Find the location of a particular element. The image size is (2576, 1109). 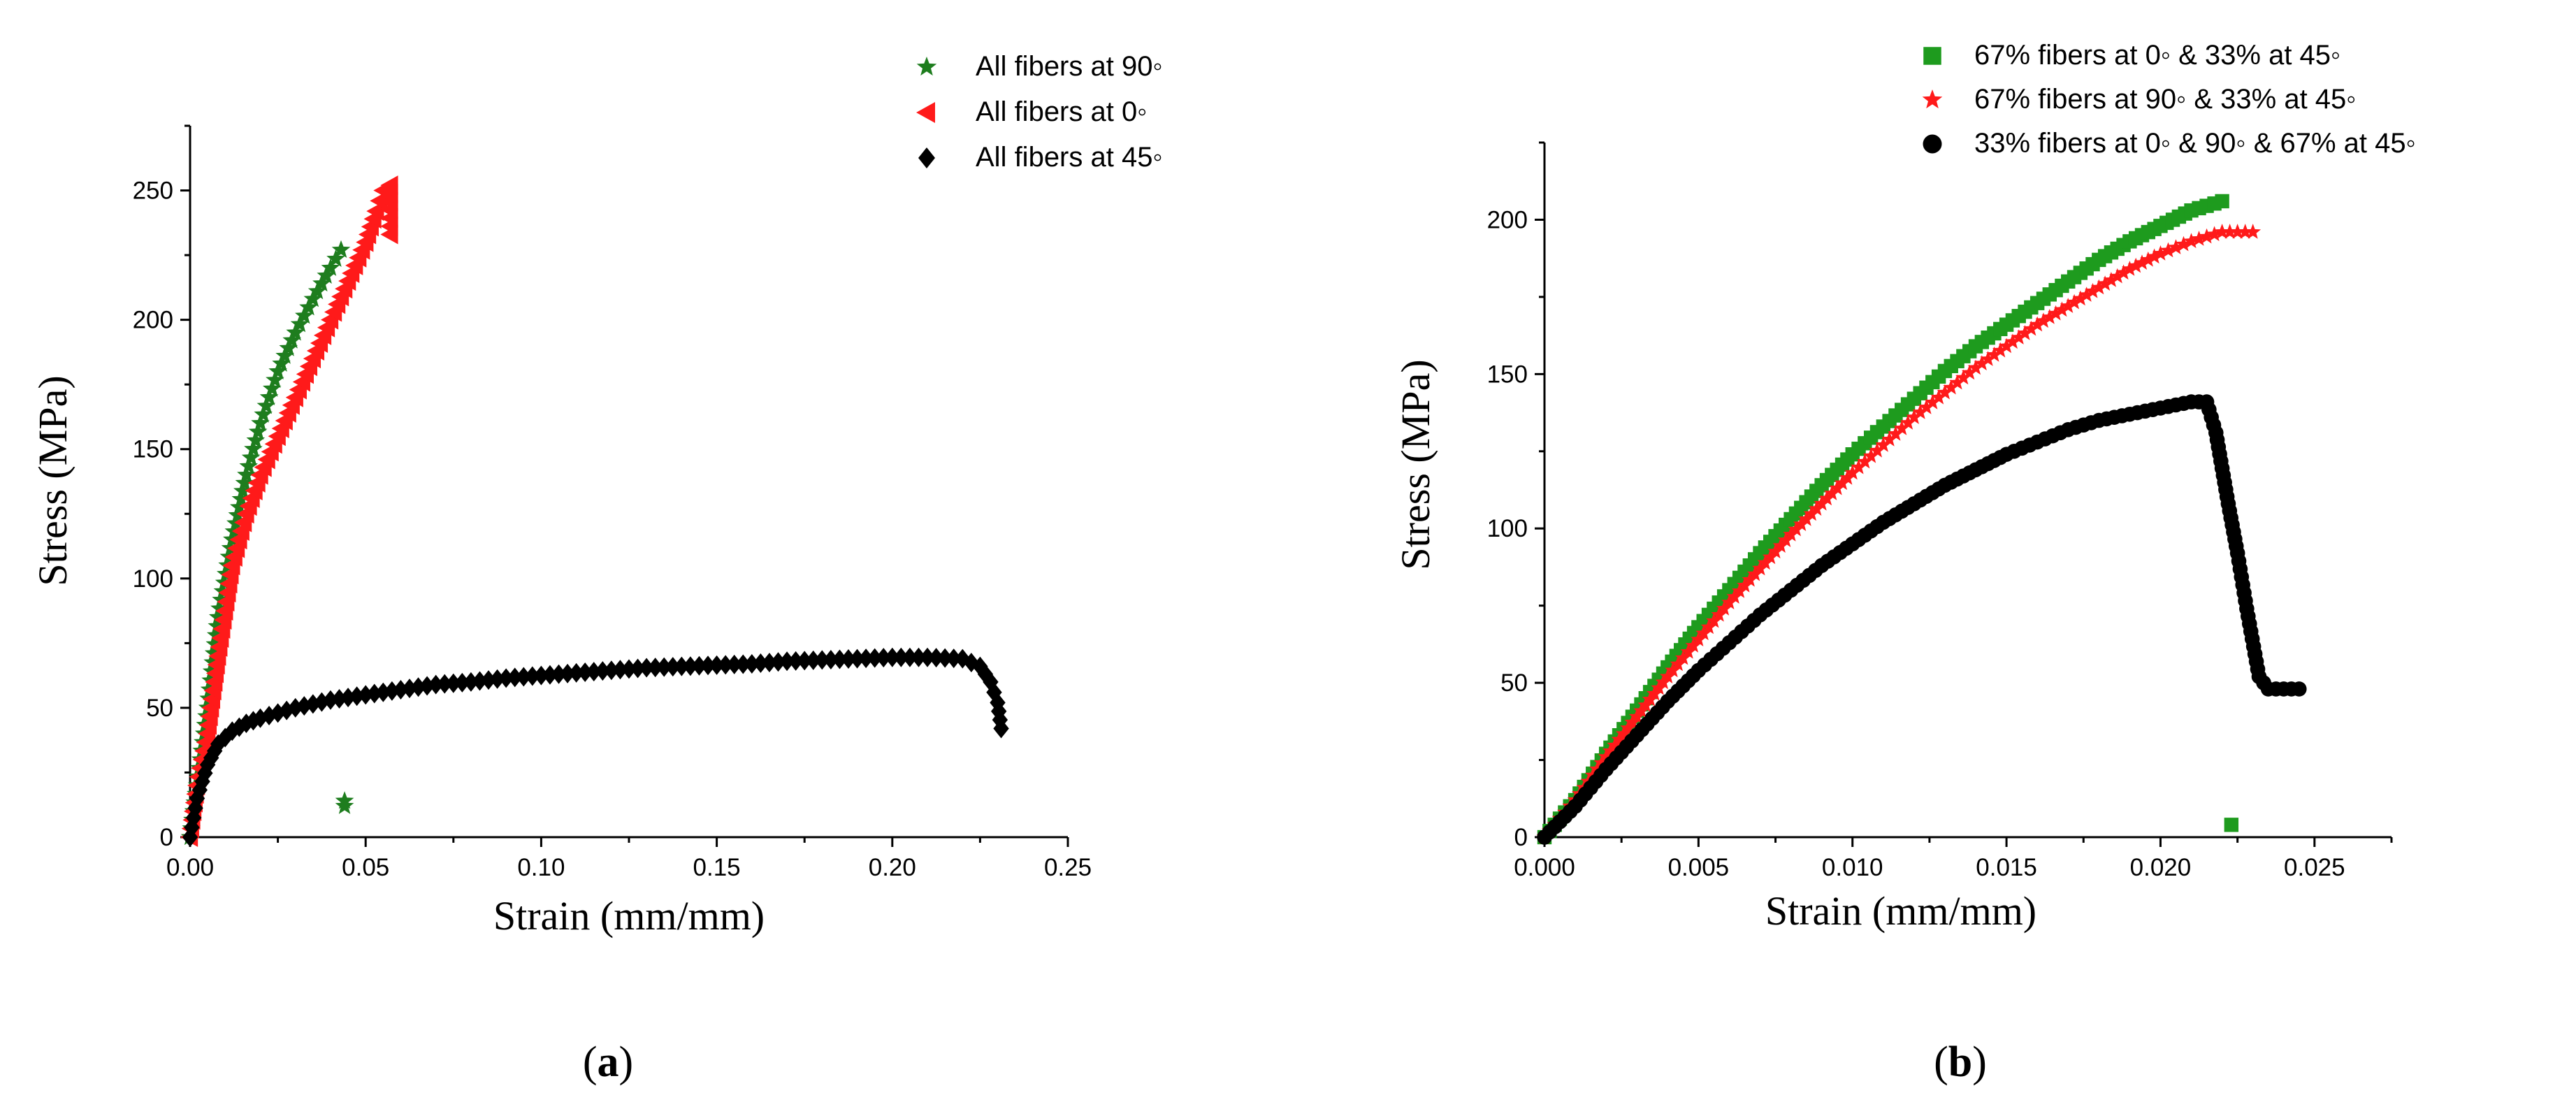

chart-a-legend-label: All fibers at 0◦ is located at coordinates (1061, 112).